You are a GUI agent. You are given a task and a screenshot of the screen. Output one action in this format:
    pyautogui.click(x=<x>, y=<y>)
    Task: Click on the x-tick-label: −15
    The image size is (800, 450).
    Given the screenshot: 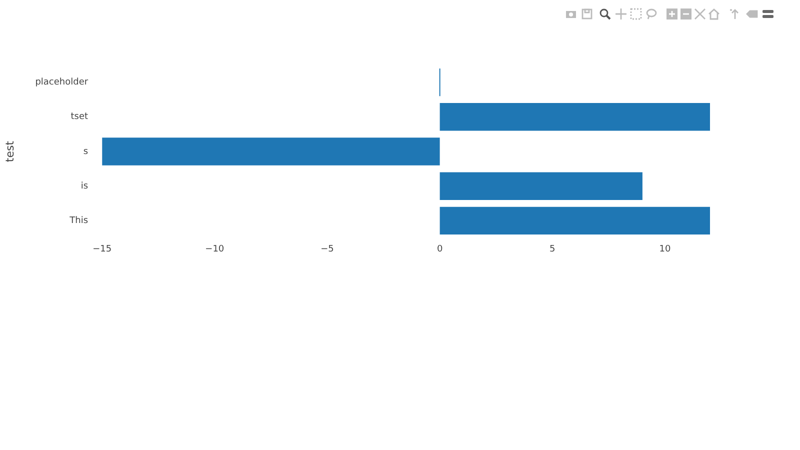 What is the action you would take?
    pyautogui.click(x=102, y=249)
    